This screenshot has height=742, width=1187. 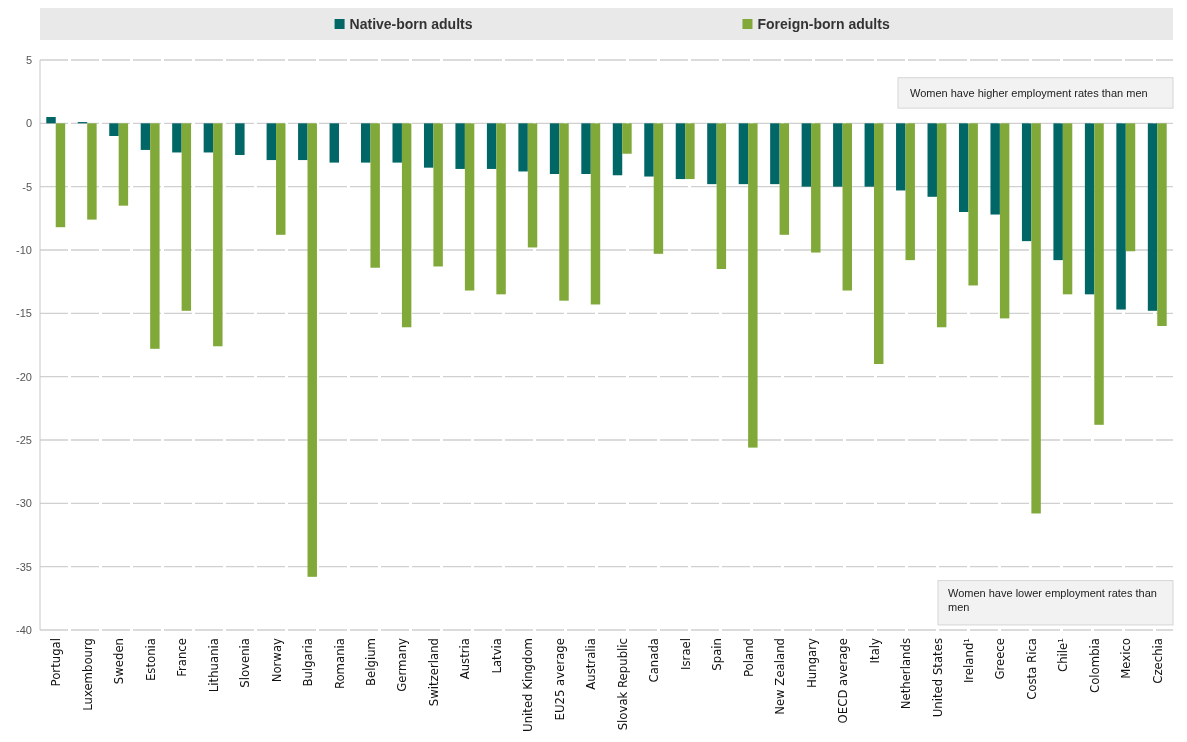 What do you see at coordinates (24, 503) in the screenshot?
I see `y-tick-label: -30` at bounding box center [24, 503].